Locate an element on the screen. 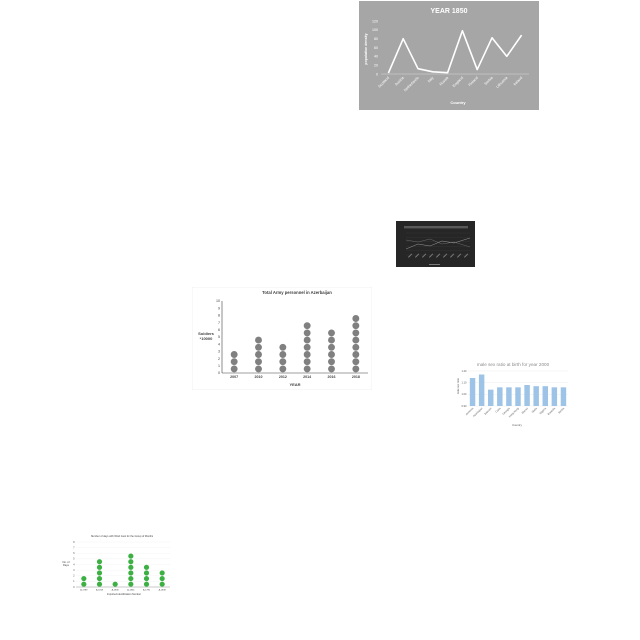 The image size is (640, 640). chart-dark-thumbnail-svg is located at coordinates (435, 244).